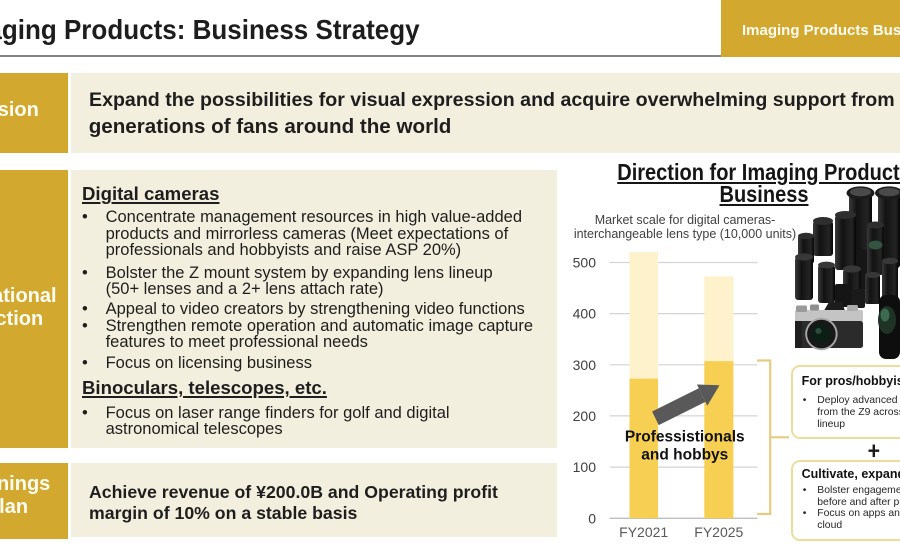 The image size is (900, 553). Describe the element at coordinates (585, 365) in the screenshot. I see `svg-text: 300` at that location.